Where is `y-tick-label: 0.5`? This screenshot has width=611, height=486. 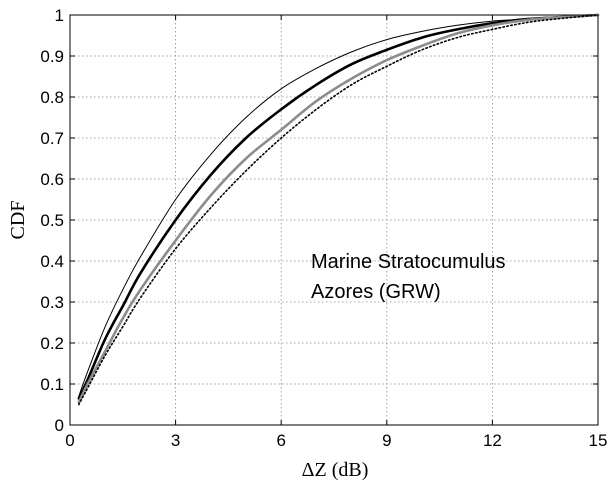
y-tick-label: 0.5 is located at coordinates (52, 220).